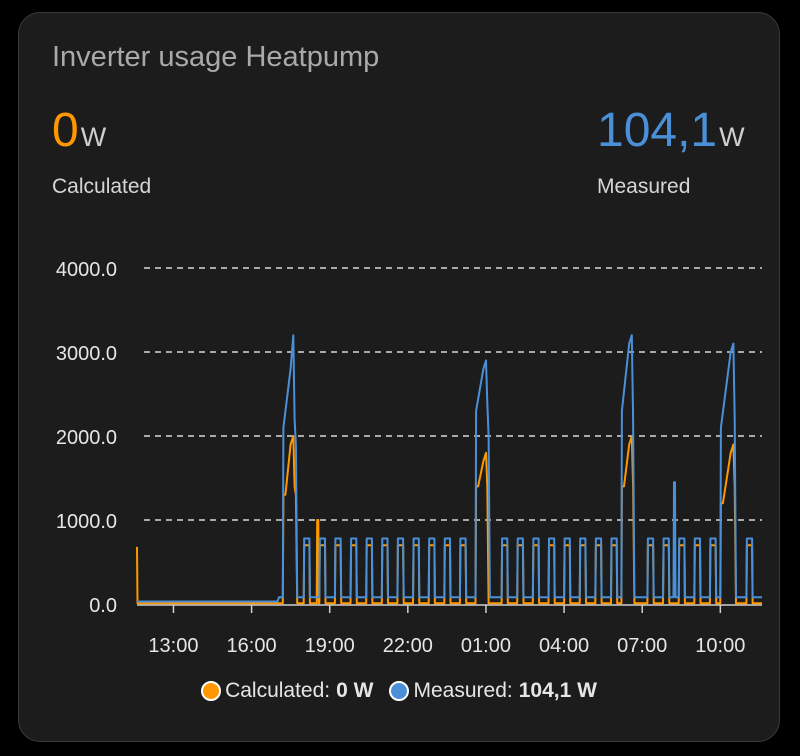 This screenshot has height=756, width=800. What do you see at coordinates (216, 57) in the screenshot?
I see `card-title: Inverter usage Heatpump` at bounding box center [216, 57].